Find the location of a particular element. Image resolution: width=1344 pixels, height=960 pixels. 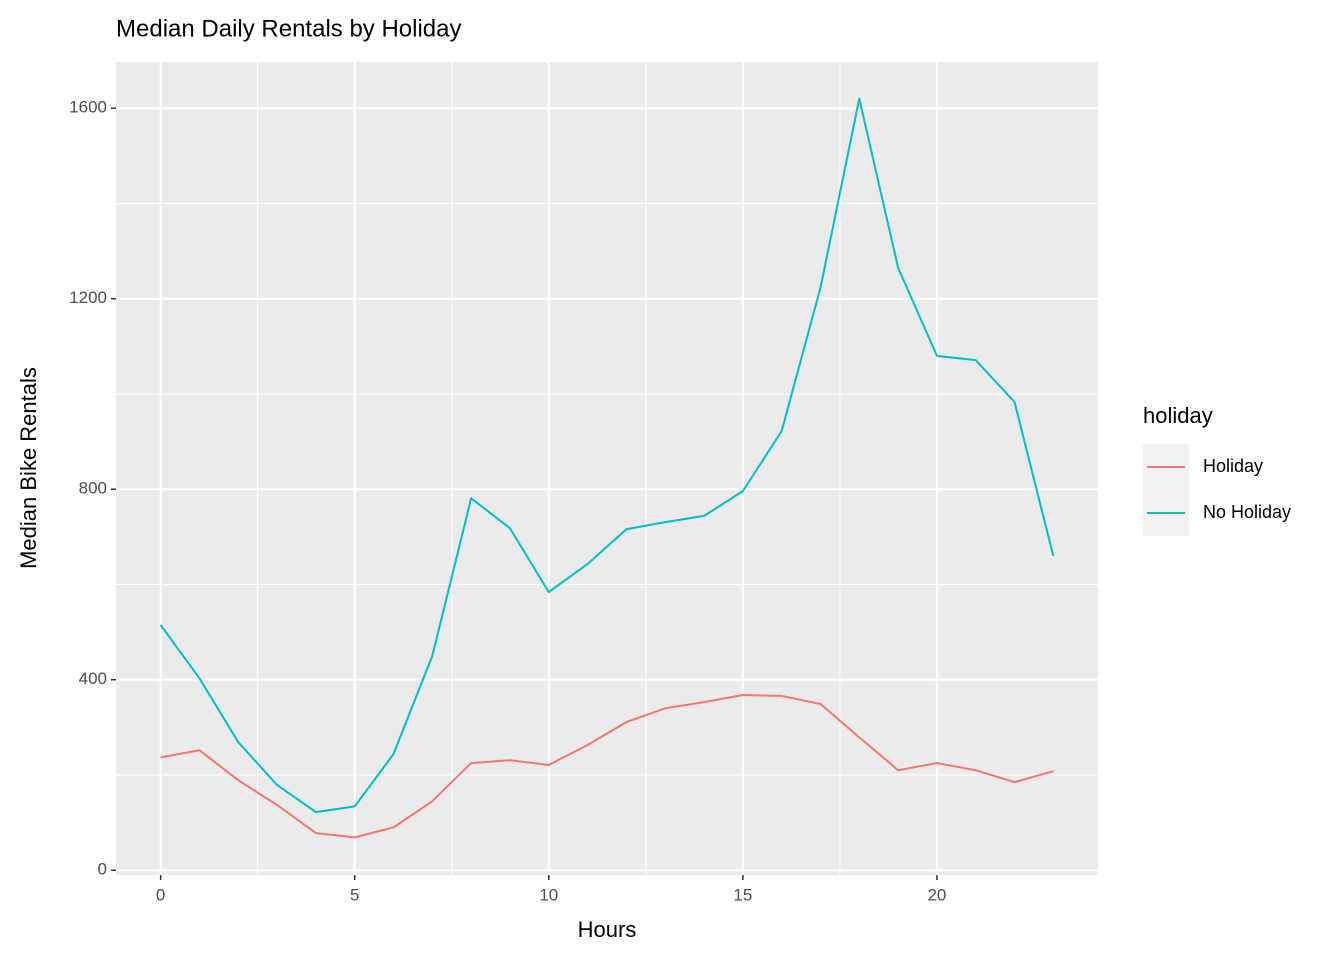

chart-title: Median Daily Rentals by Holiday is located at coordinates (289, 28).